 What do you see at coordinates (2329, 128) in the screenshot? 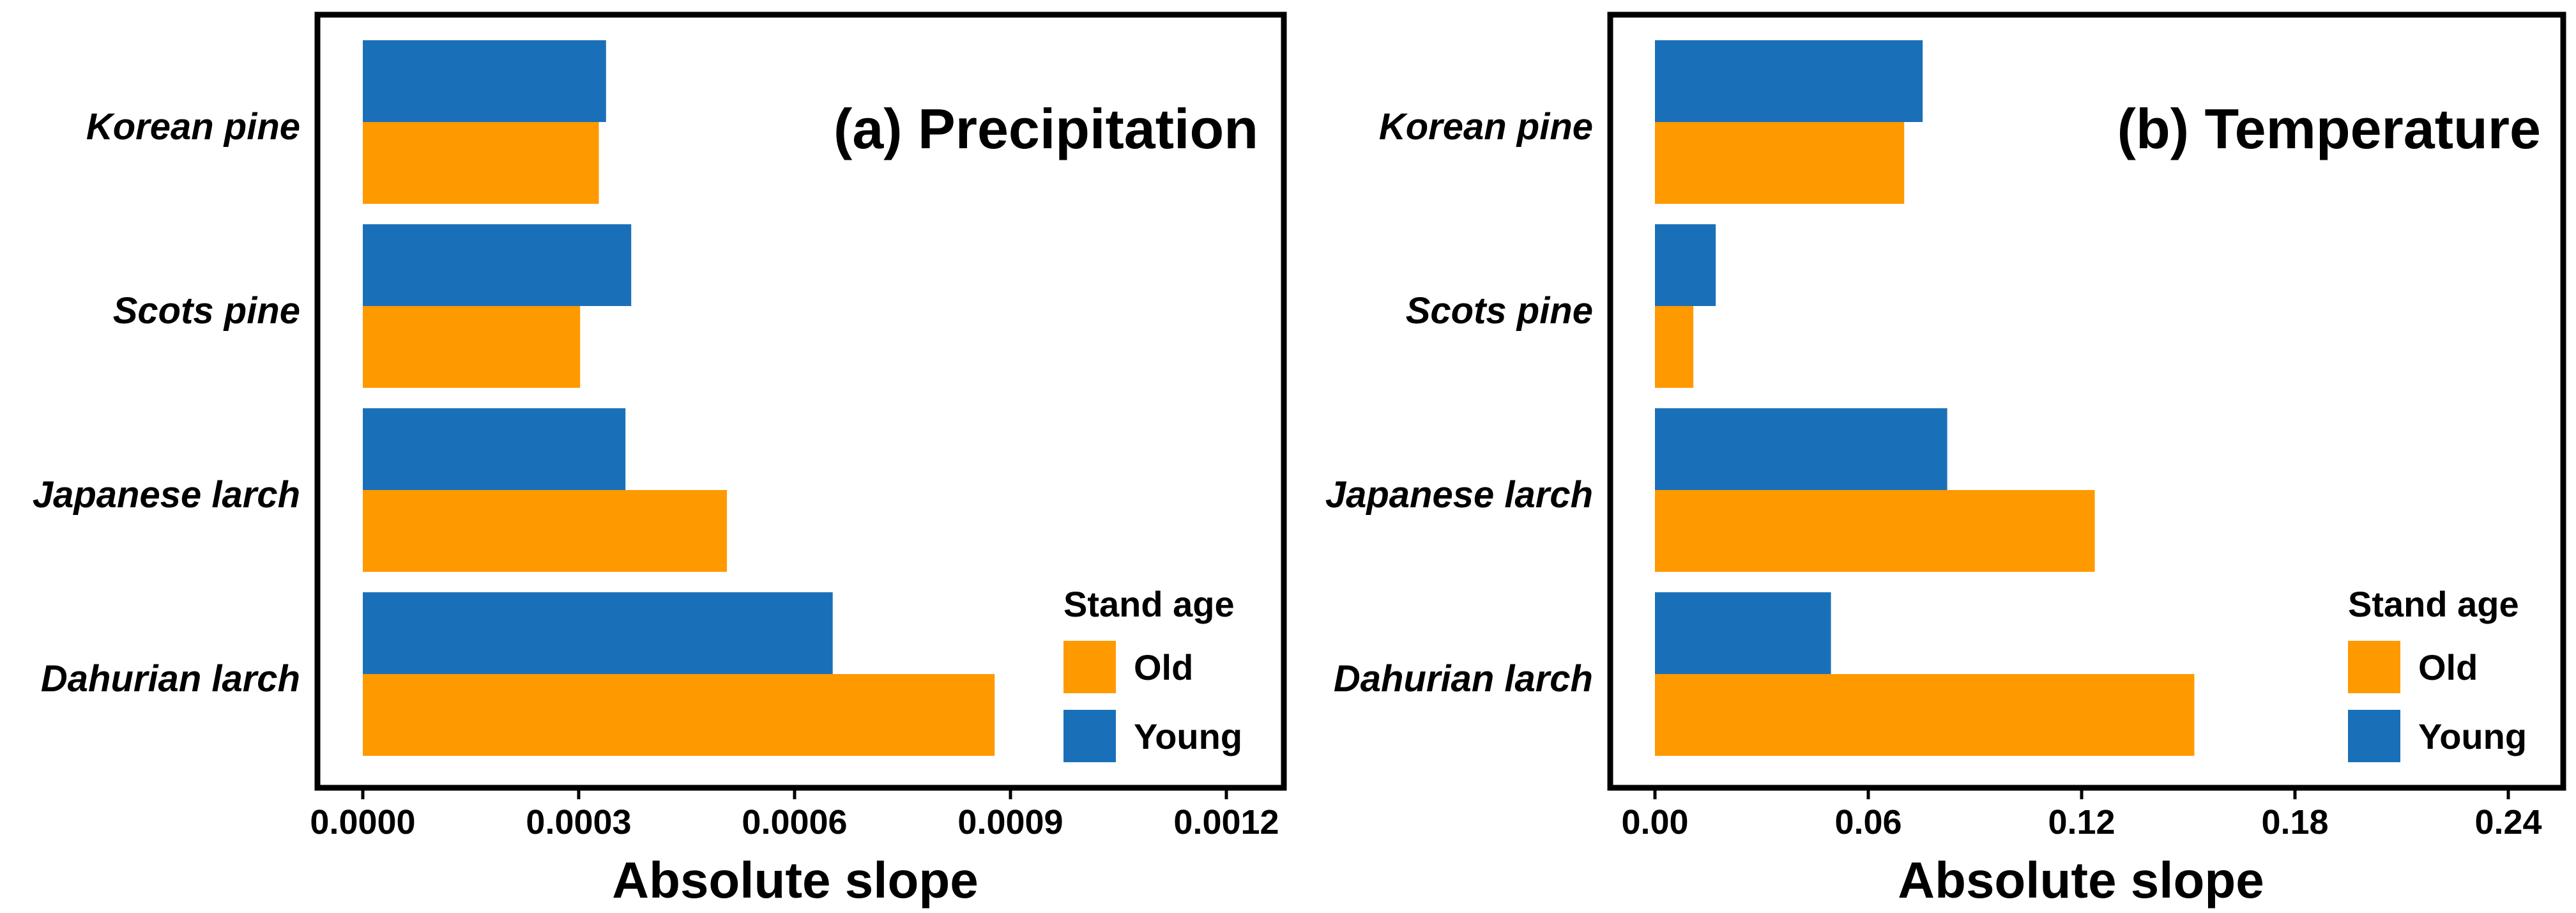
I see `panel-title: (b) Temperature` at bounding box center [2329, 128].